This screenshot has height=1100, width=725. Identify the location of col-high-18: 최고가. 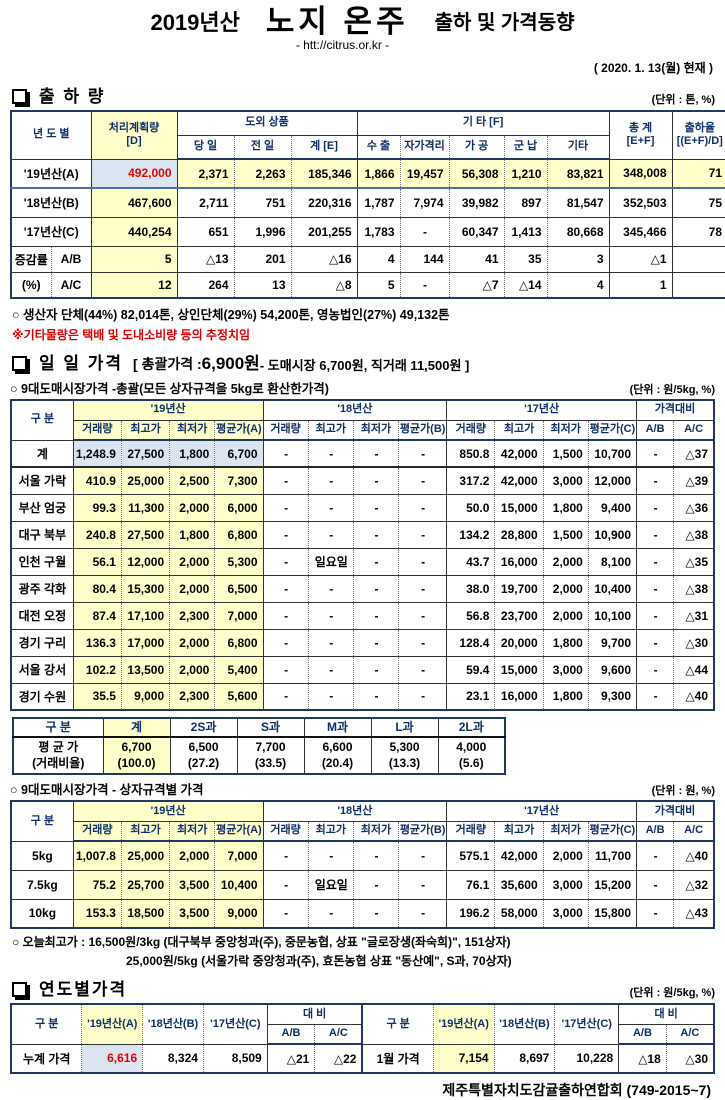
(330, 430).